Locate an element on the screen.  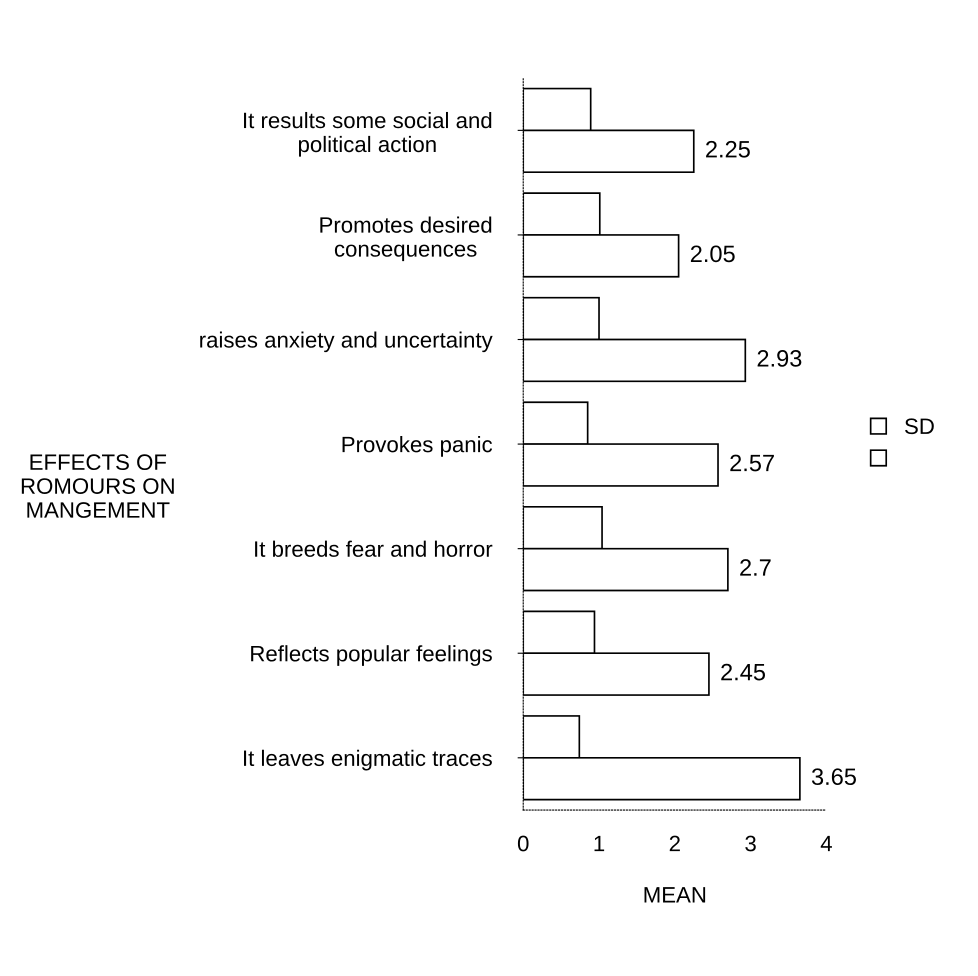
data-label: 2.25 is located at coordinates (728, 149).